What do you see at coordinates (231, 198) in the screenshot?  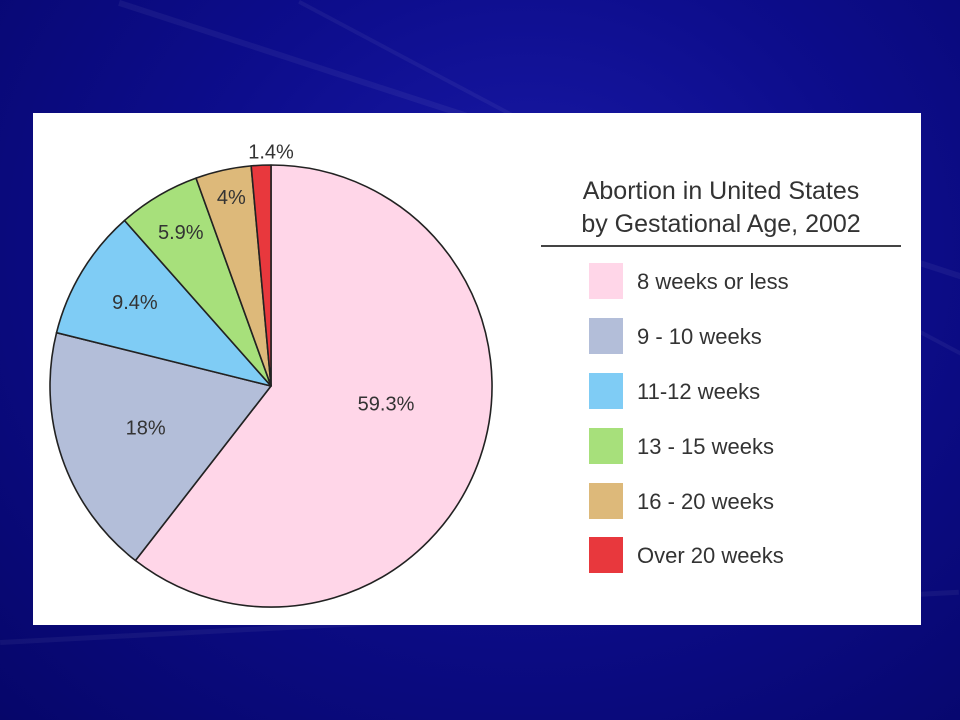 I see `slice-label: 4%` at bounding box center [231, 198].